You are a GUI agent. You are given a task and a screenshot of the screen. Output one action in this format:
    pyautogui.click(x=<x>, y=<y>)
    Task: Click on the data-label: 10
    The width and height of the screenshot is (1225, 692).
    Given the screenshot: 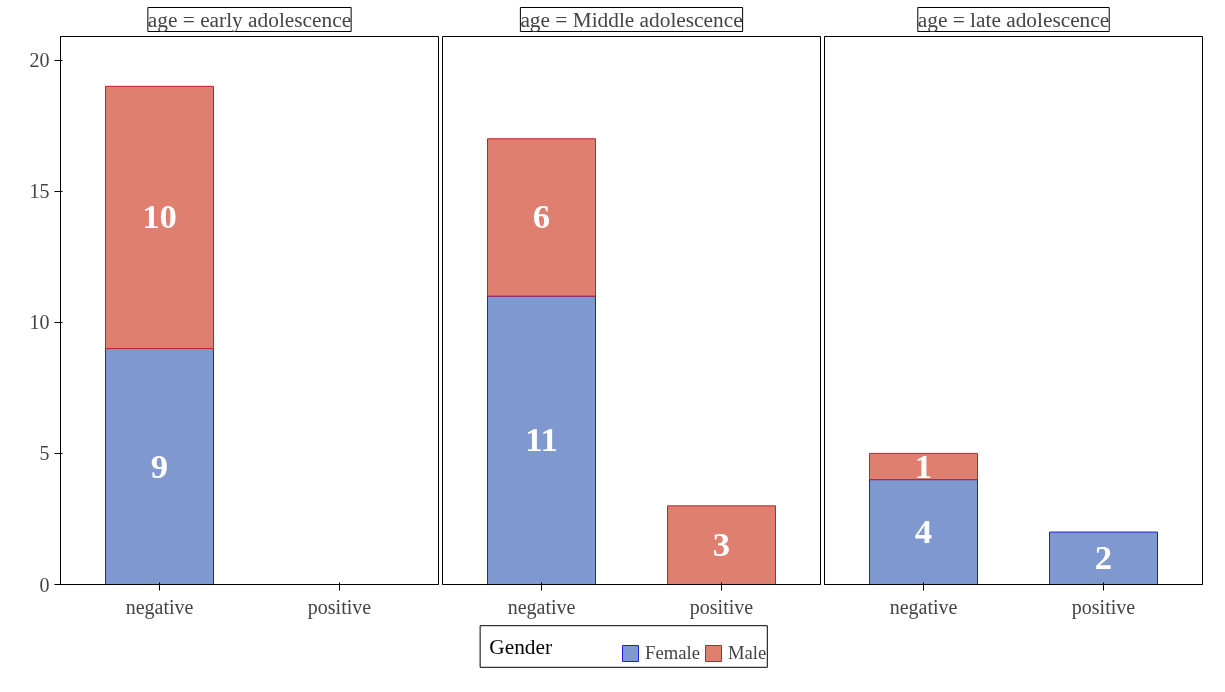 What is the action you would take?
    pyautogui.click(x=159, y=216)
    